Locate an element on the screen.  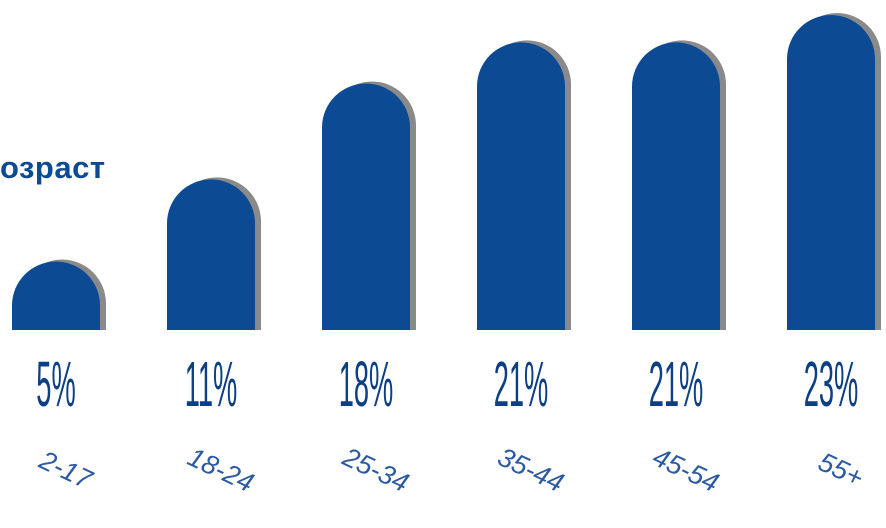
category-label-25-34: 25-34 is located at coordinates (375, 469).